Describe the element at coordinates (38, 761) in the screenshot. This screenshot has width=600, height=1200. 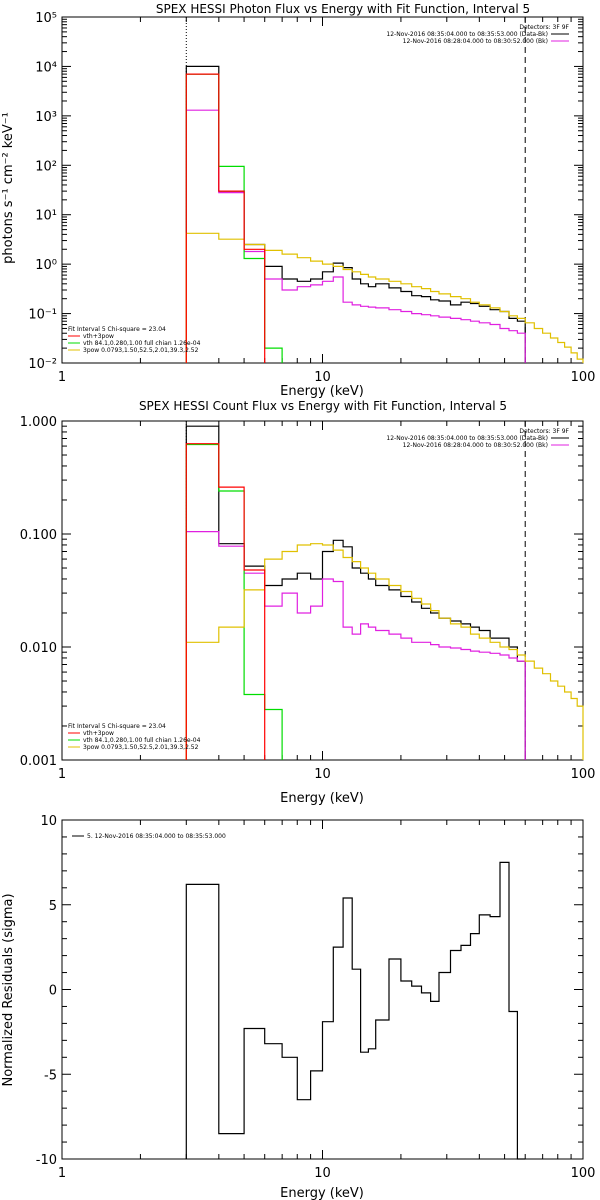
I see `y-tick-label: 0.001` at that location.